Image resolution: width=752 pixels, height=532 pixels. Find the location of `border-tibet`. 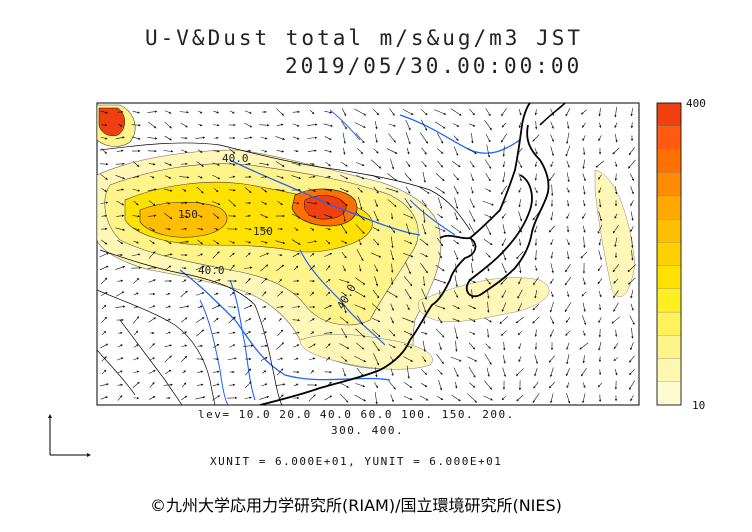

border-tibet is located at coordinates (177, 277).